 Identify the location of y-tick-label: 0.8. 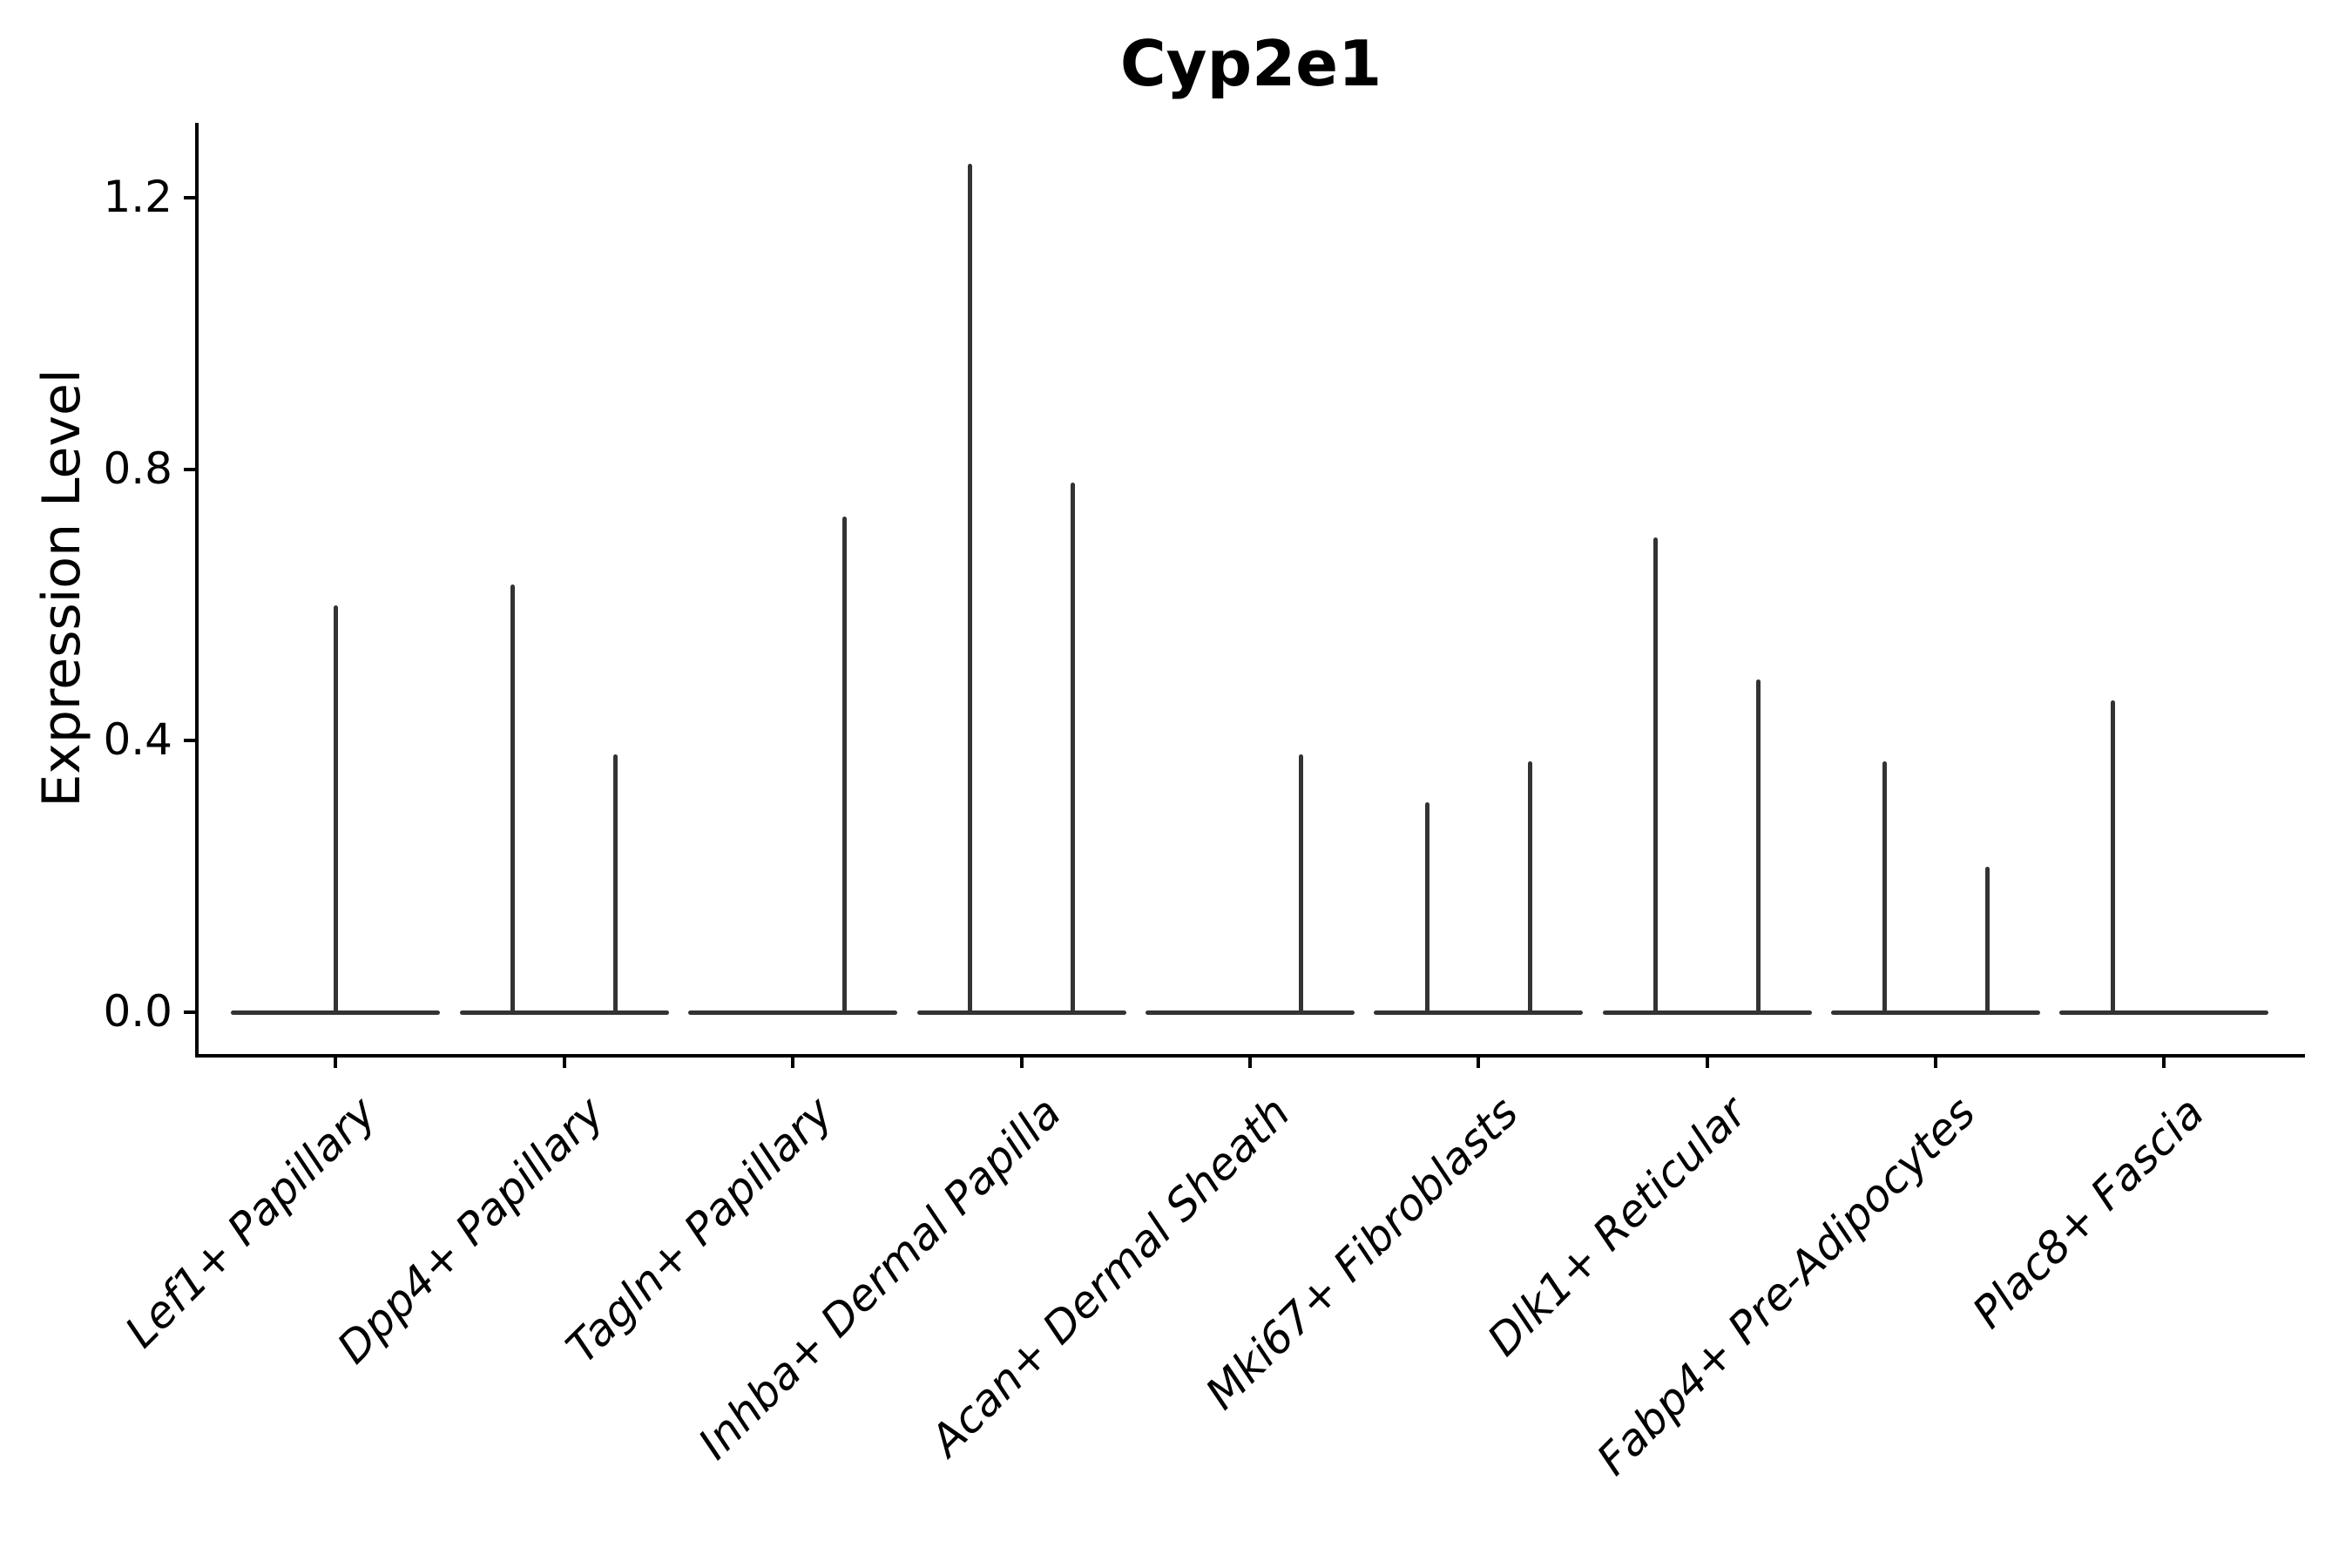
(137, 469).